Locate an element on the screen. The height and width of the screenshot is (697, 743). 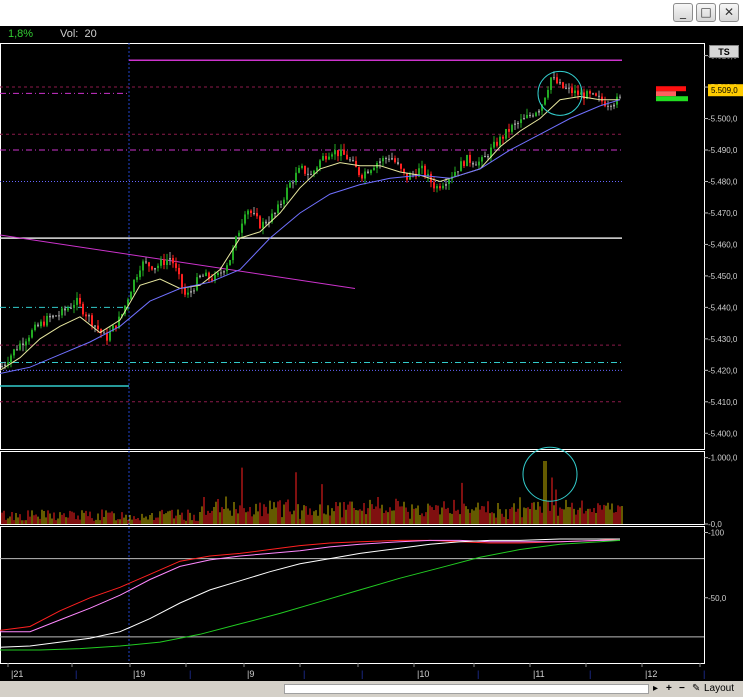
volume-highlight-circle is located at coordinates (550, 474).